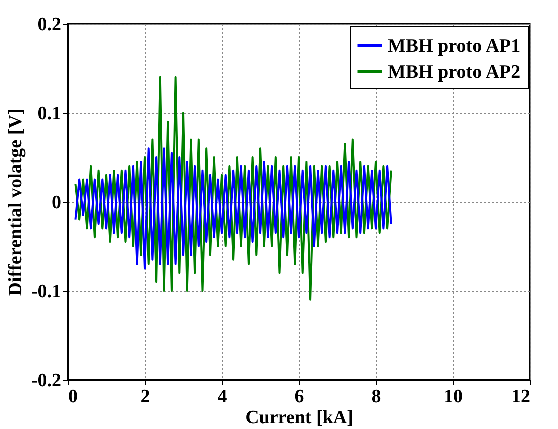 The image size is (558, 429). What do you see at coordinates (521, 397) in the screenshot?
I see `x-tick-label: 12` at bounding box center [521, 397].